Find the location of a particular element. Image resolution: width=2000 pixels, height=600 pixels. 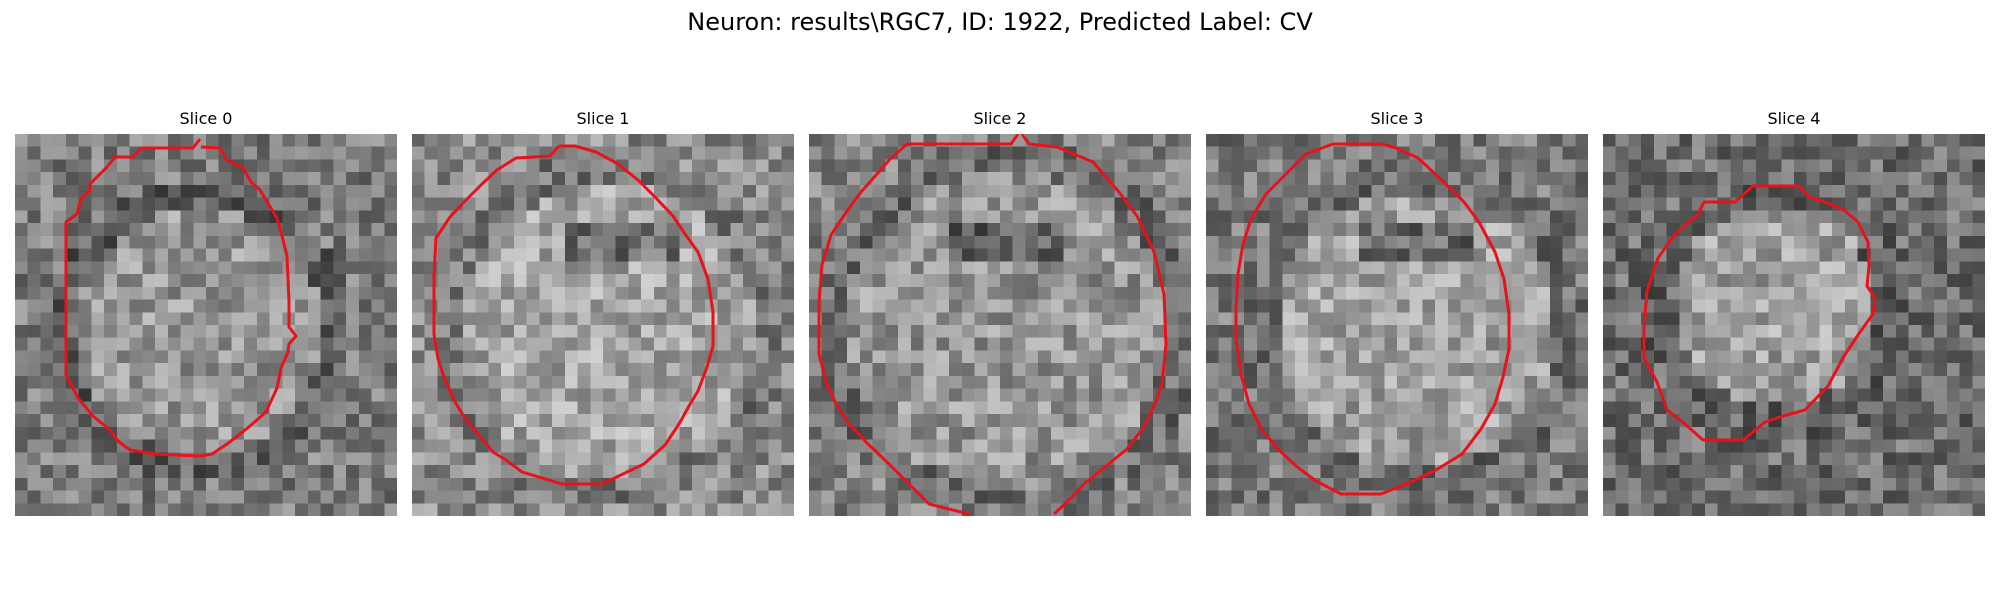

slice-title: Slice 4 is located at coordinates (1794, 118).